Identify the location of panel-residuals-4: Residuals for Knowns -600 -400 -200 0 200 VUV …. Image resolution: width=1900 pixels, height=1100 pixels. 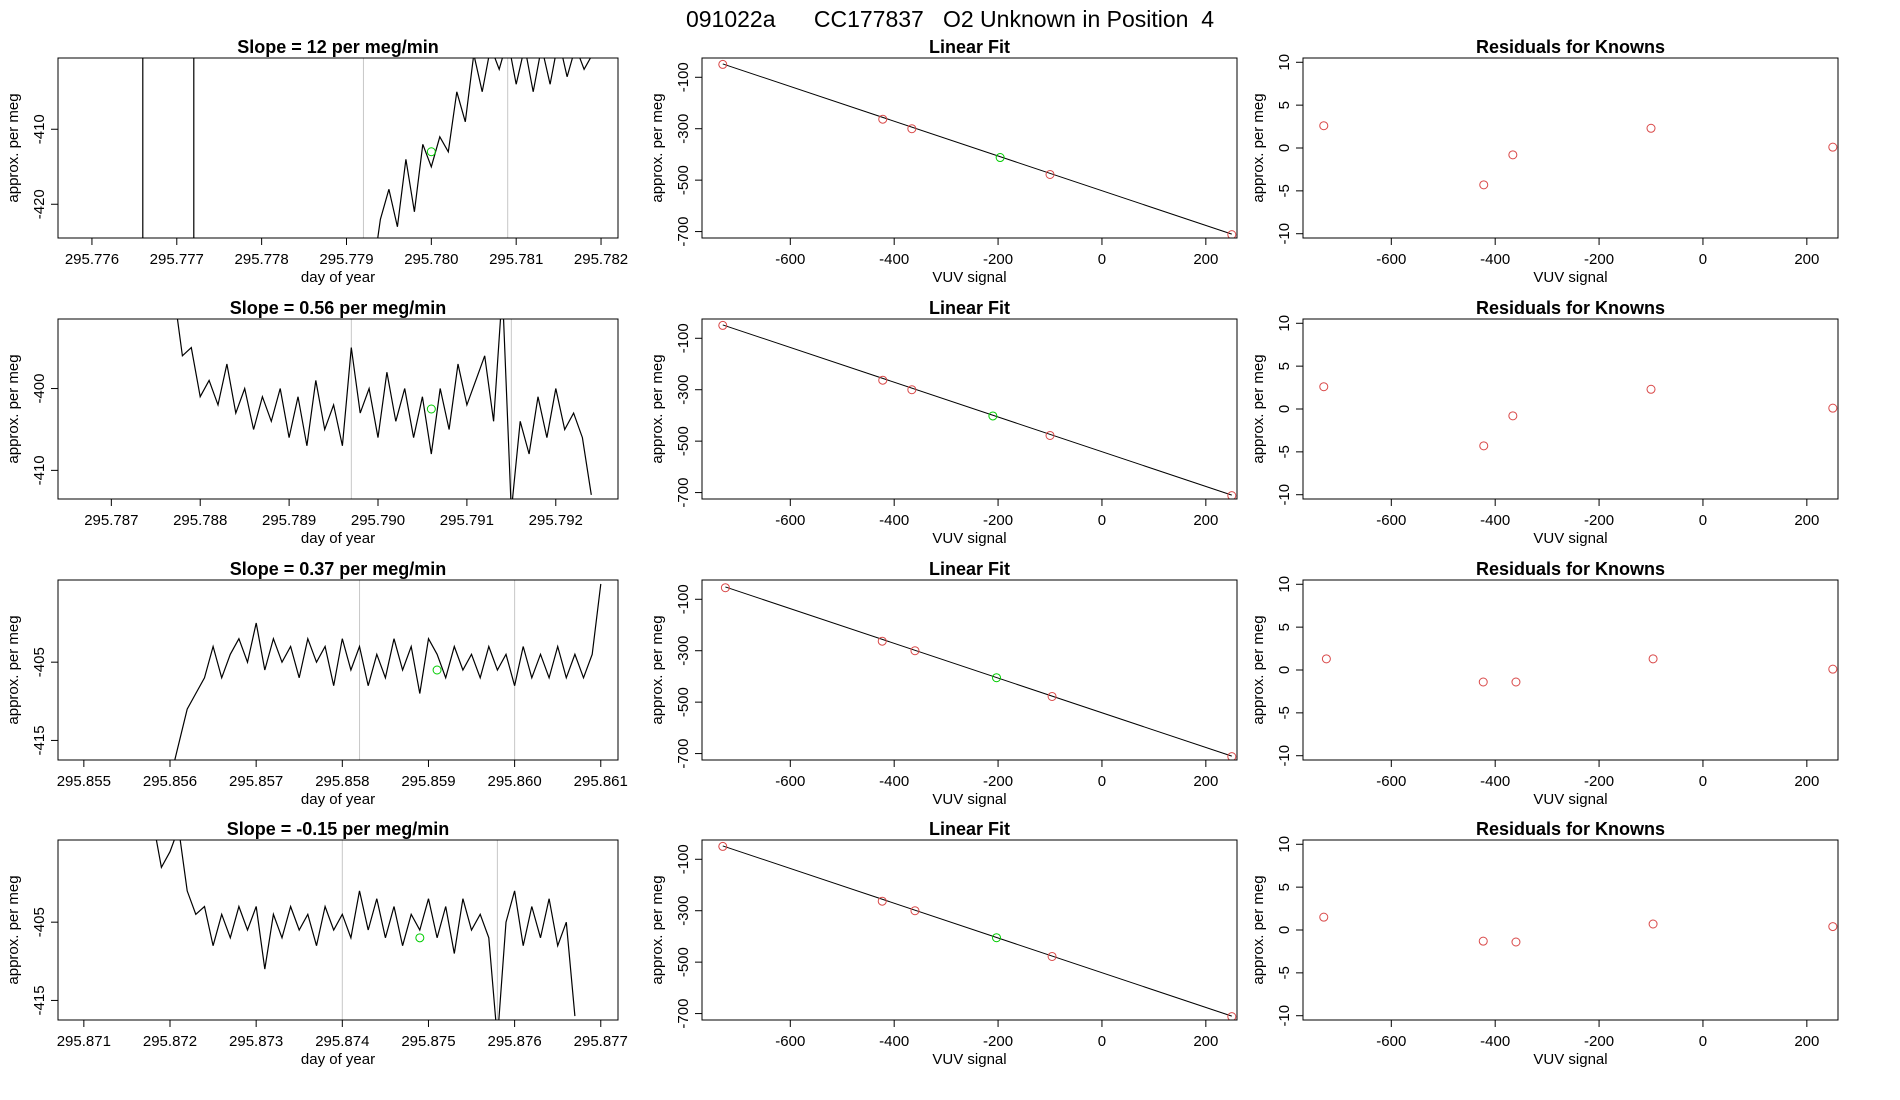
(1544, 943).